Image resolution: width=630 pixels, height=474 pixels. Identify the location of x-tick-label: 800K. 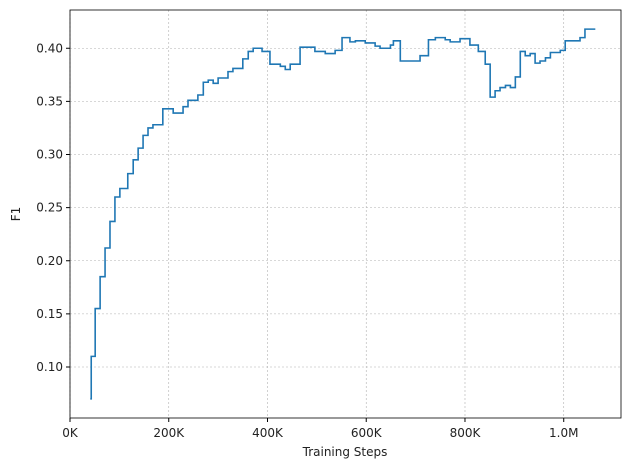
(466, 433).